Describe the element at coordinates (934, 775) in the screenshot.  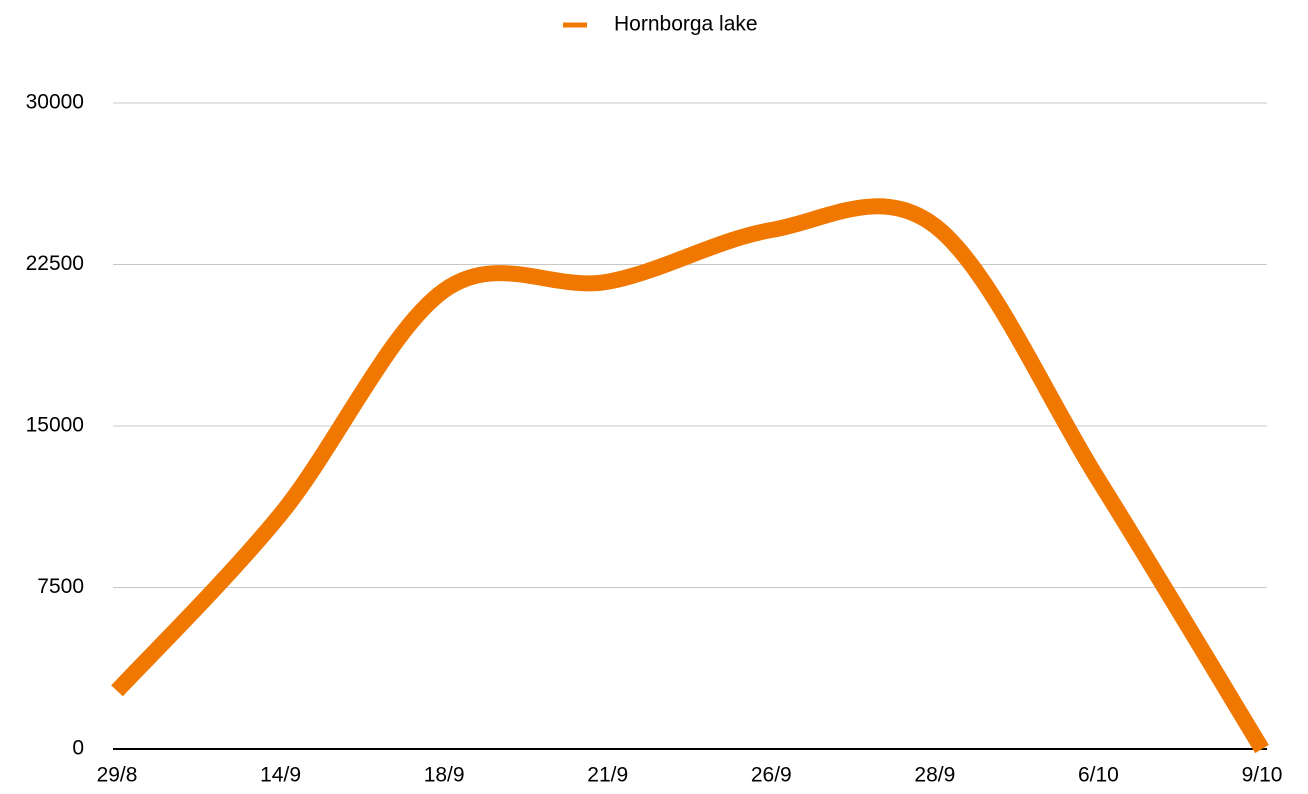
I see `x-tick-label: 28/9` at that location.